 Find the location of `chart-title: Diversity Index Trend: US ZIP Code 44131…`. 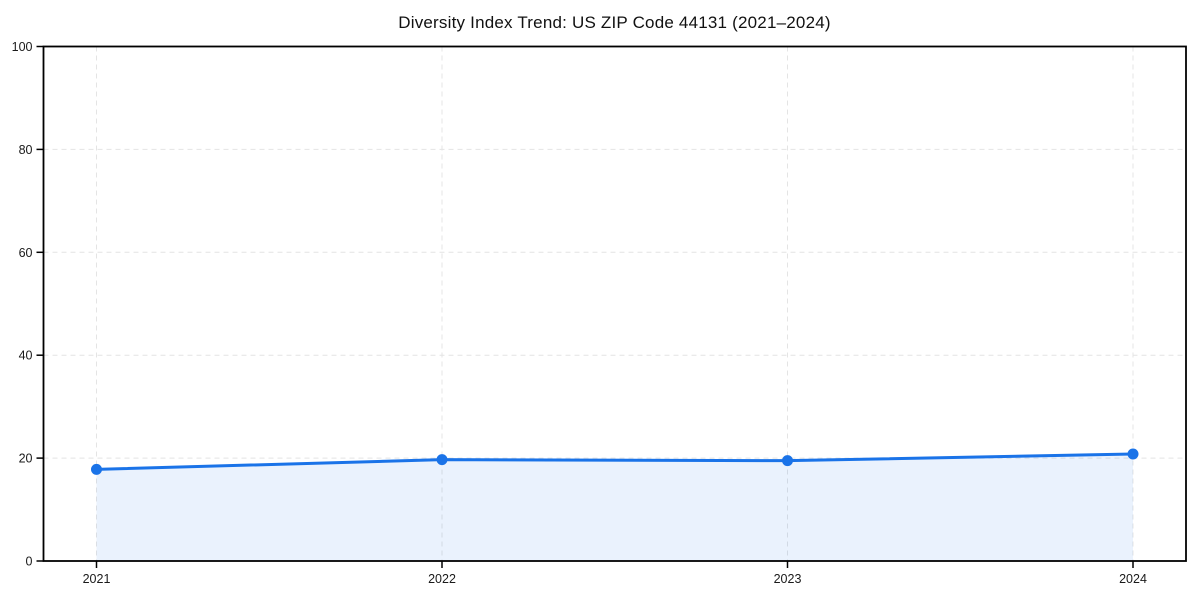

chart-title: Diversity Index Trend: US ZIP Code 44131… is located at coordinates (614, 22).